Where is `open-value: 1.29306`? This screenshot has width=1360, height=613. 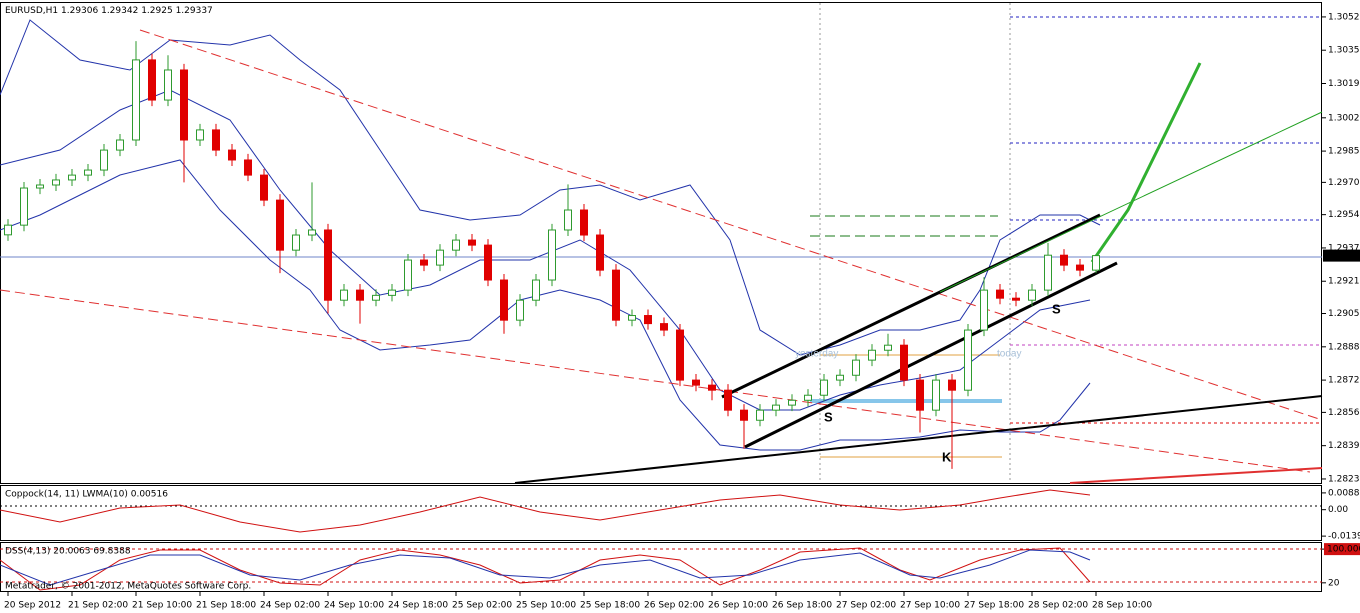
open-value: 1.29306 is located at coordinates (79, 11).